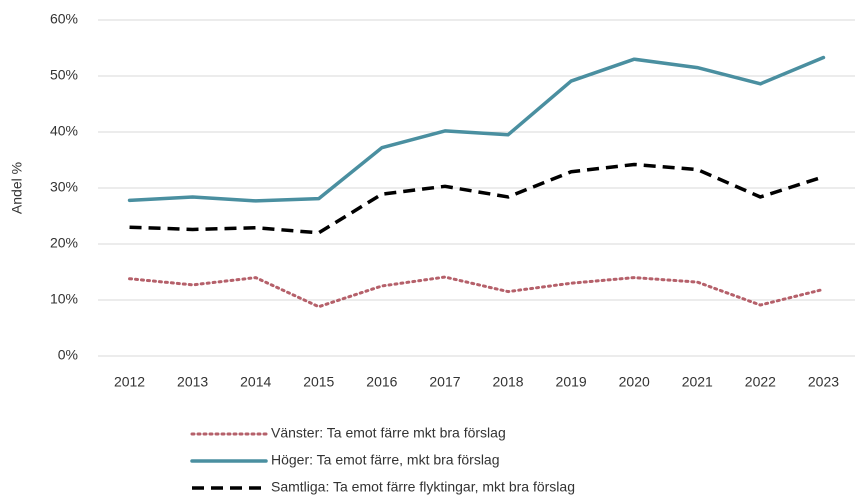 This screenshot has width=859, height=495. I want to click on x-tick-label: 2017, so click(444, 382).